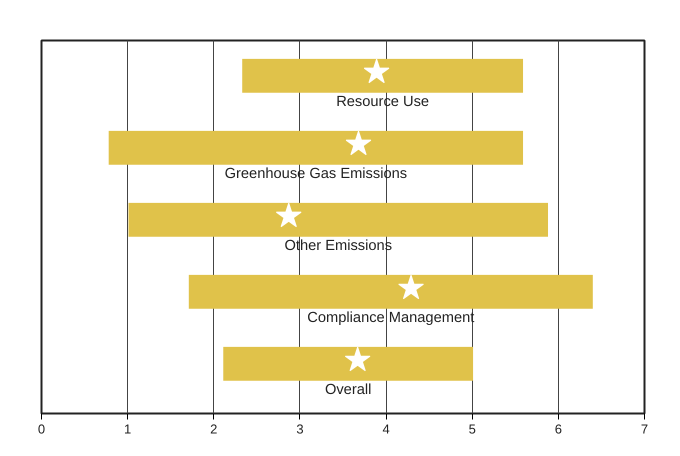 The width and height of the screenshot is (680, 456). I want to click on y-tick-label: Overall, so click(348, 390).